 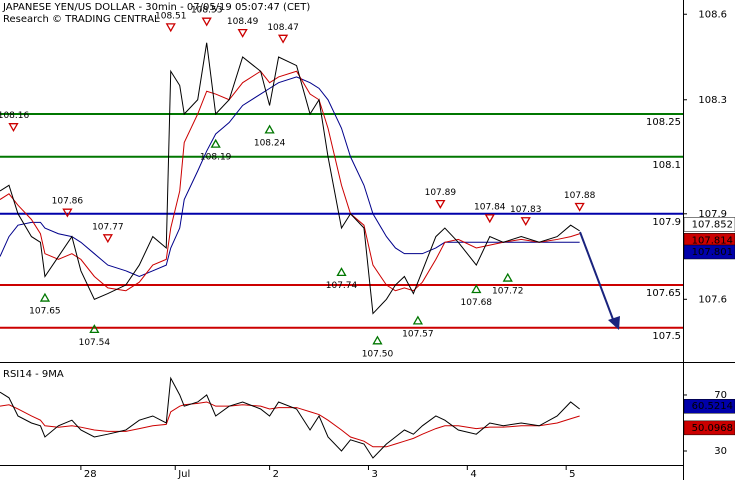 I want to click on marker-label: 107.83, so click(x=526, y=210).